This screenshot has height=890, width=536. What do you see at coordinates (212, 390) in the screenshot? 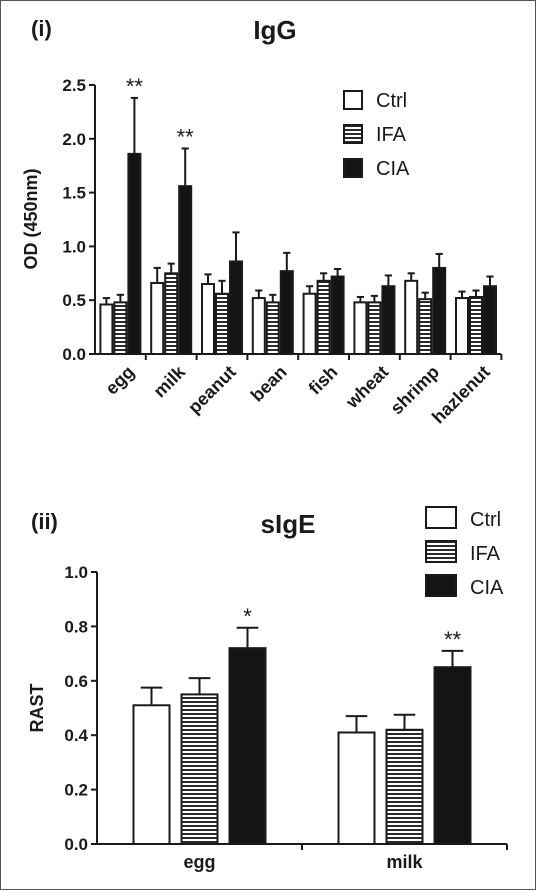
I see `x-tick-label: peanut` at bounding box center [212, 390].